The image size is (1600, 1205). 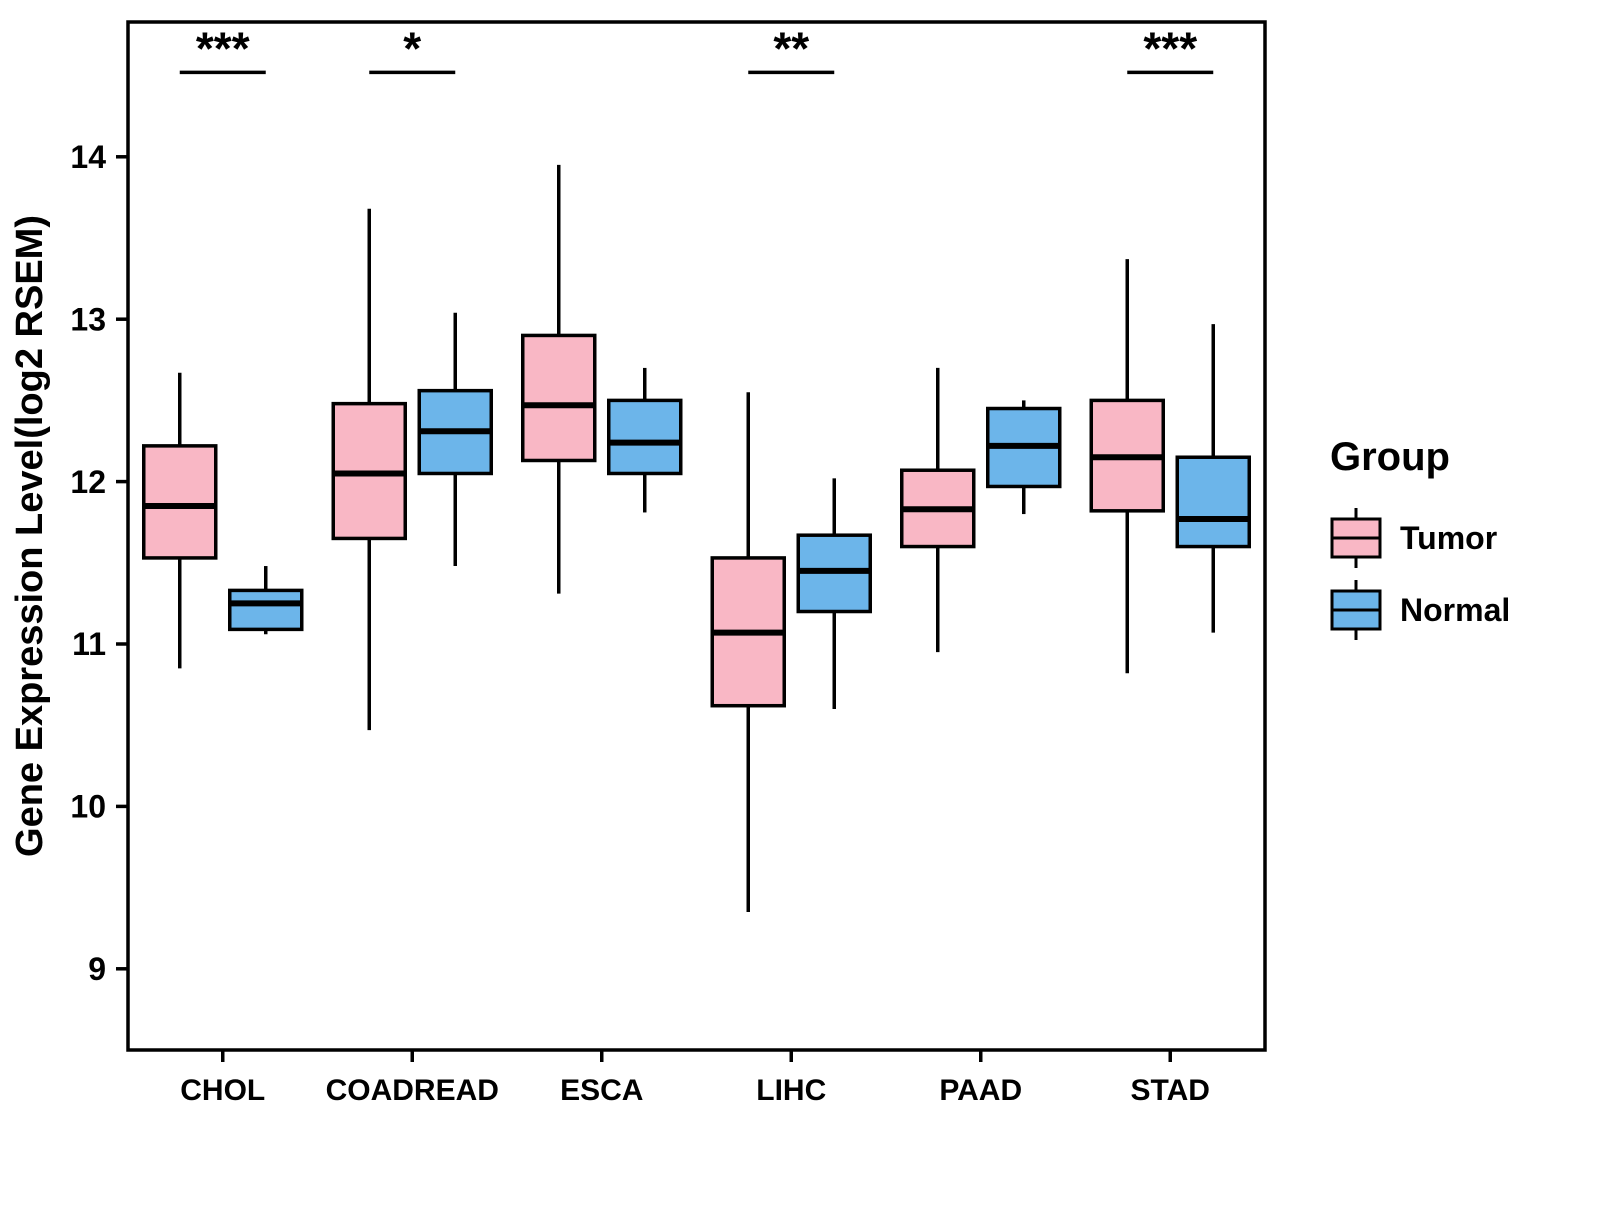 I want to click on y-tick-label: 10, so click(x=88, y=807).